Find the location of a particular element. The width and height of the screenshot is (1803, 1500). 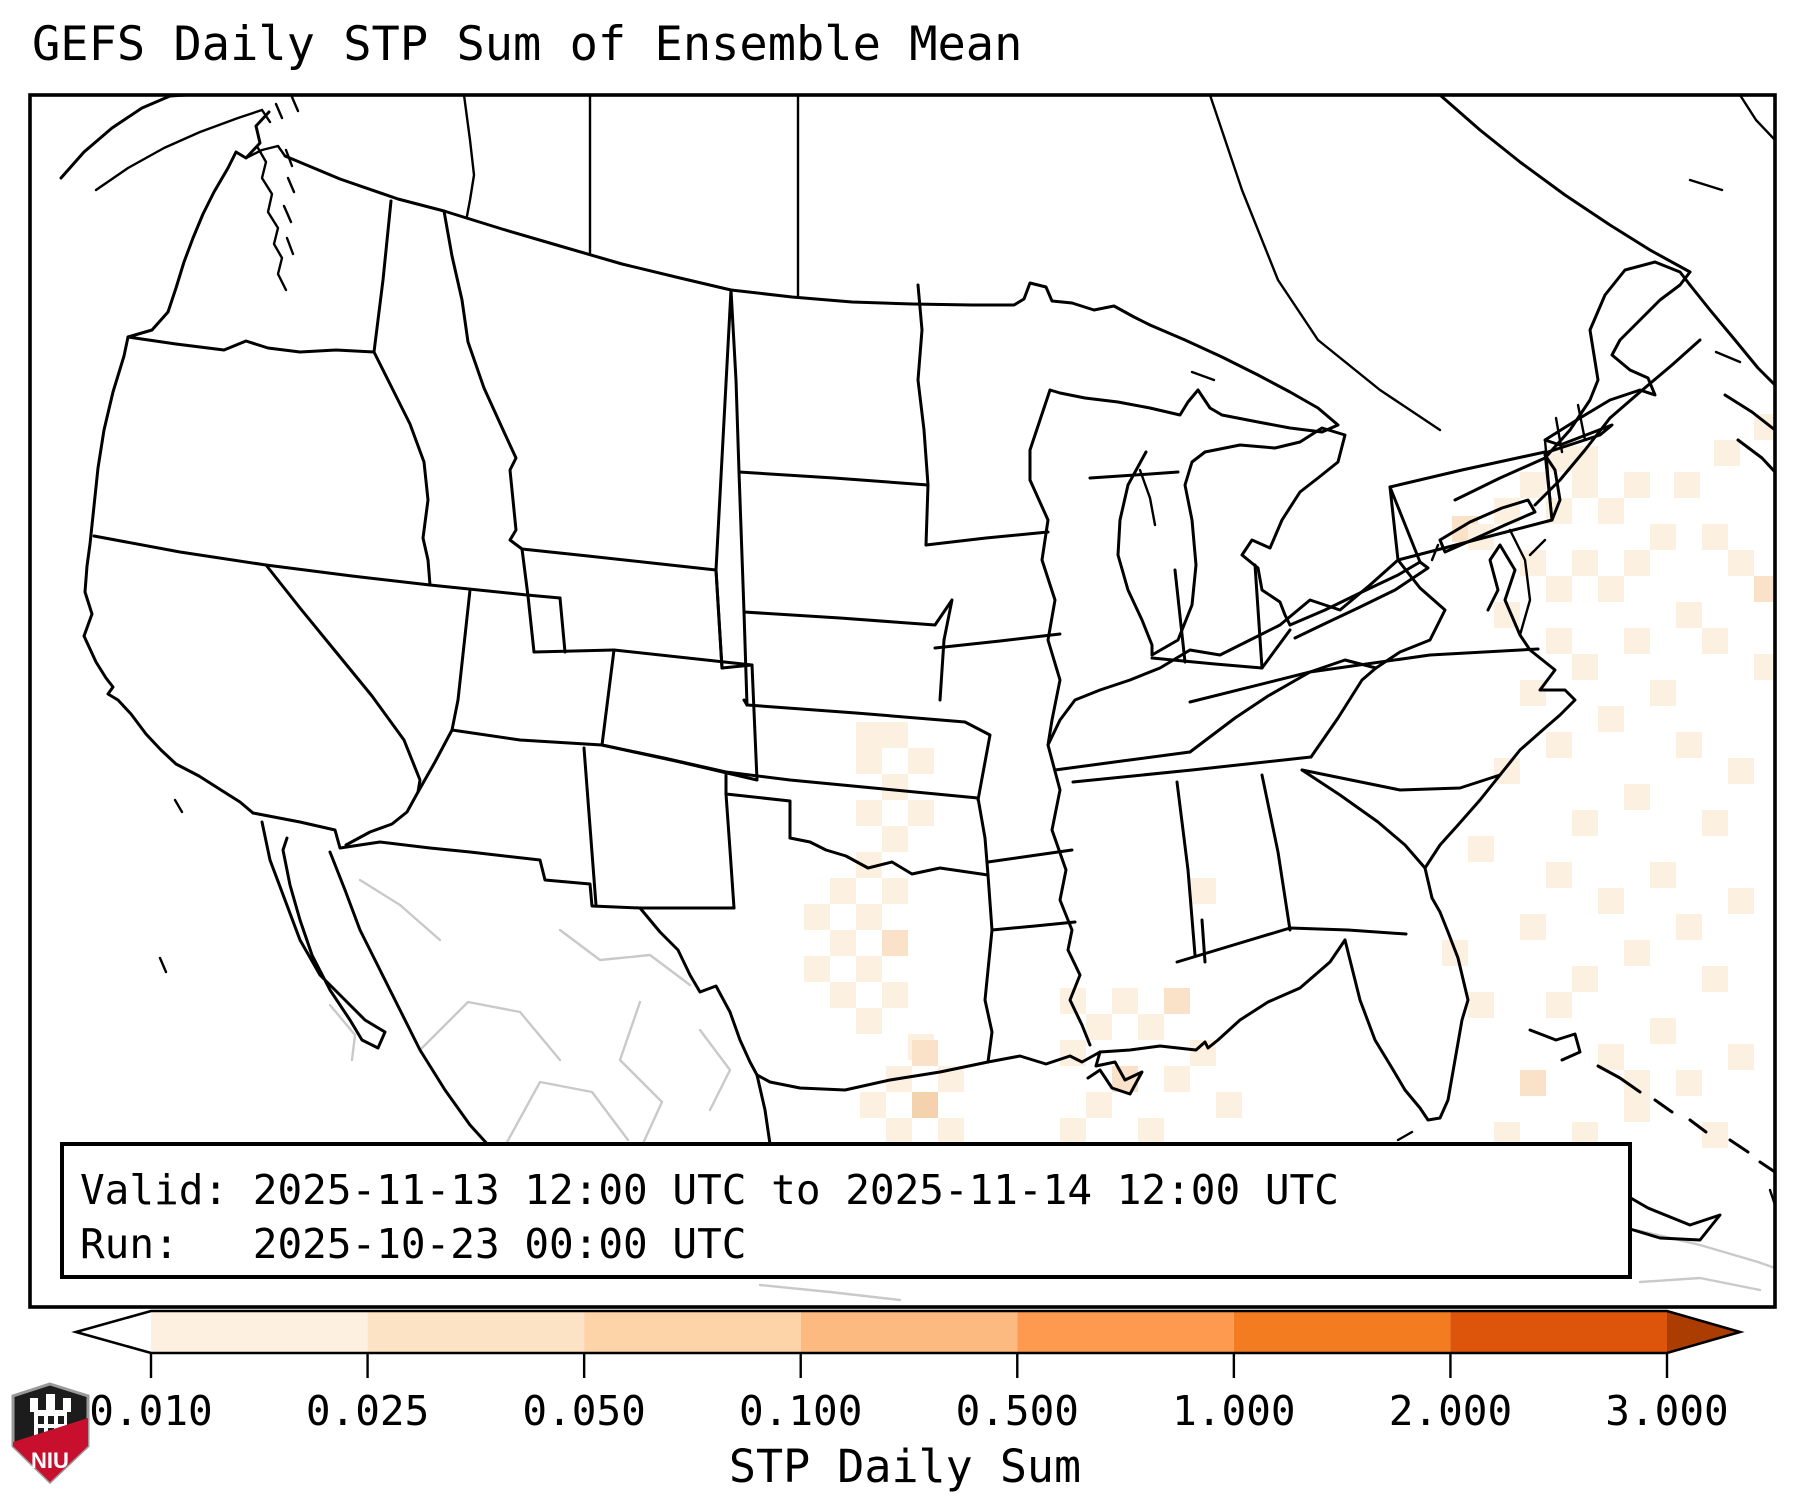

colorbar-segments is located at coordinates (908, 1332).